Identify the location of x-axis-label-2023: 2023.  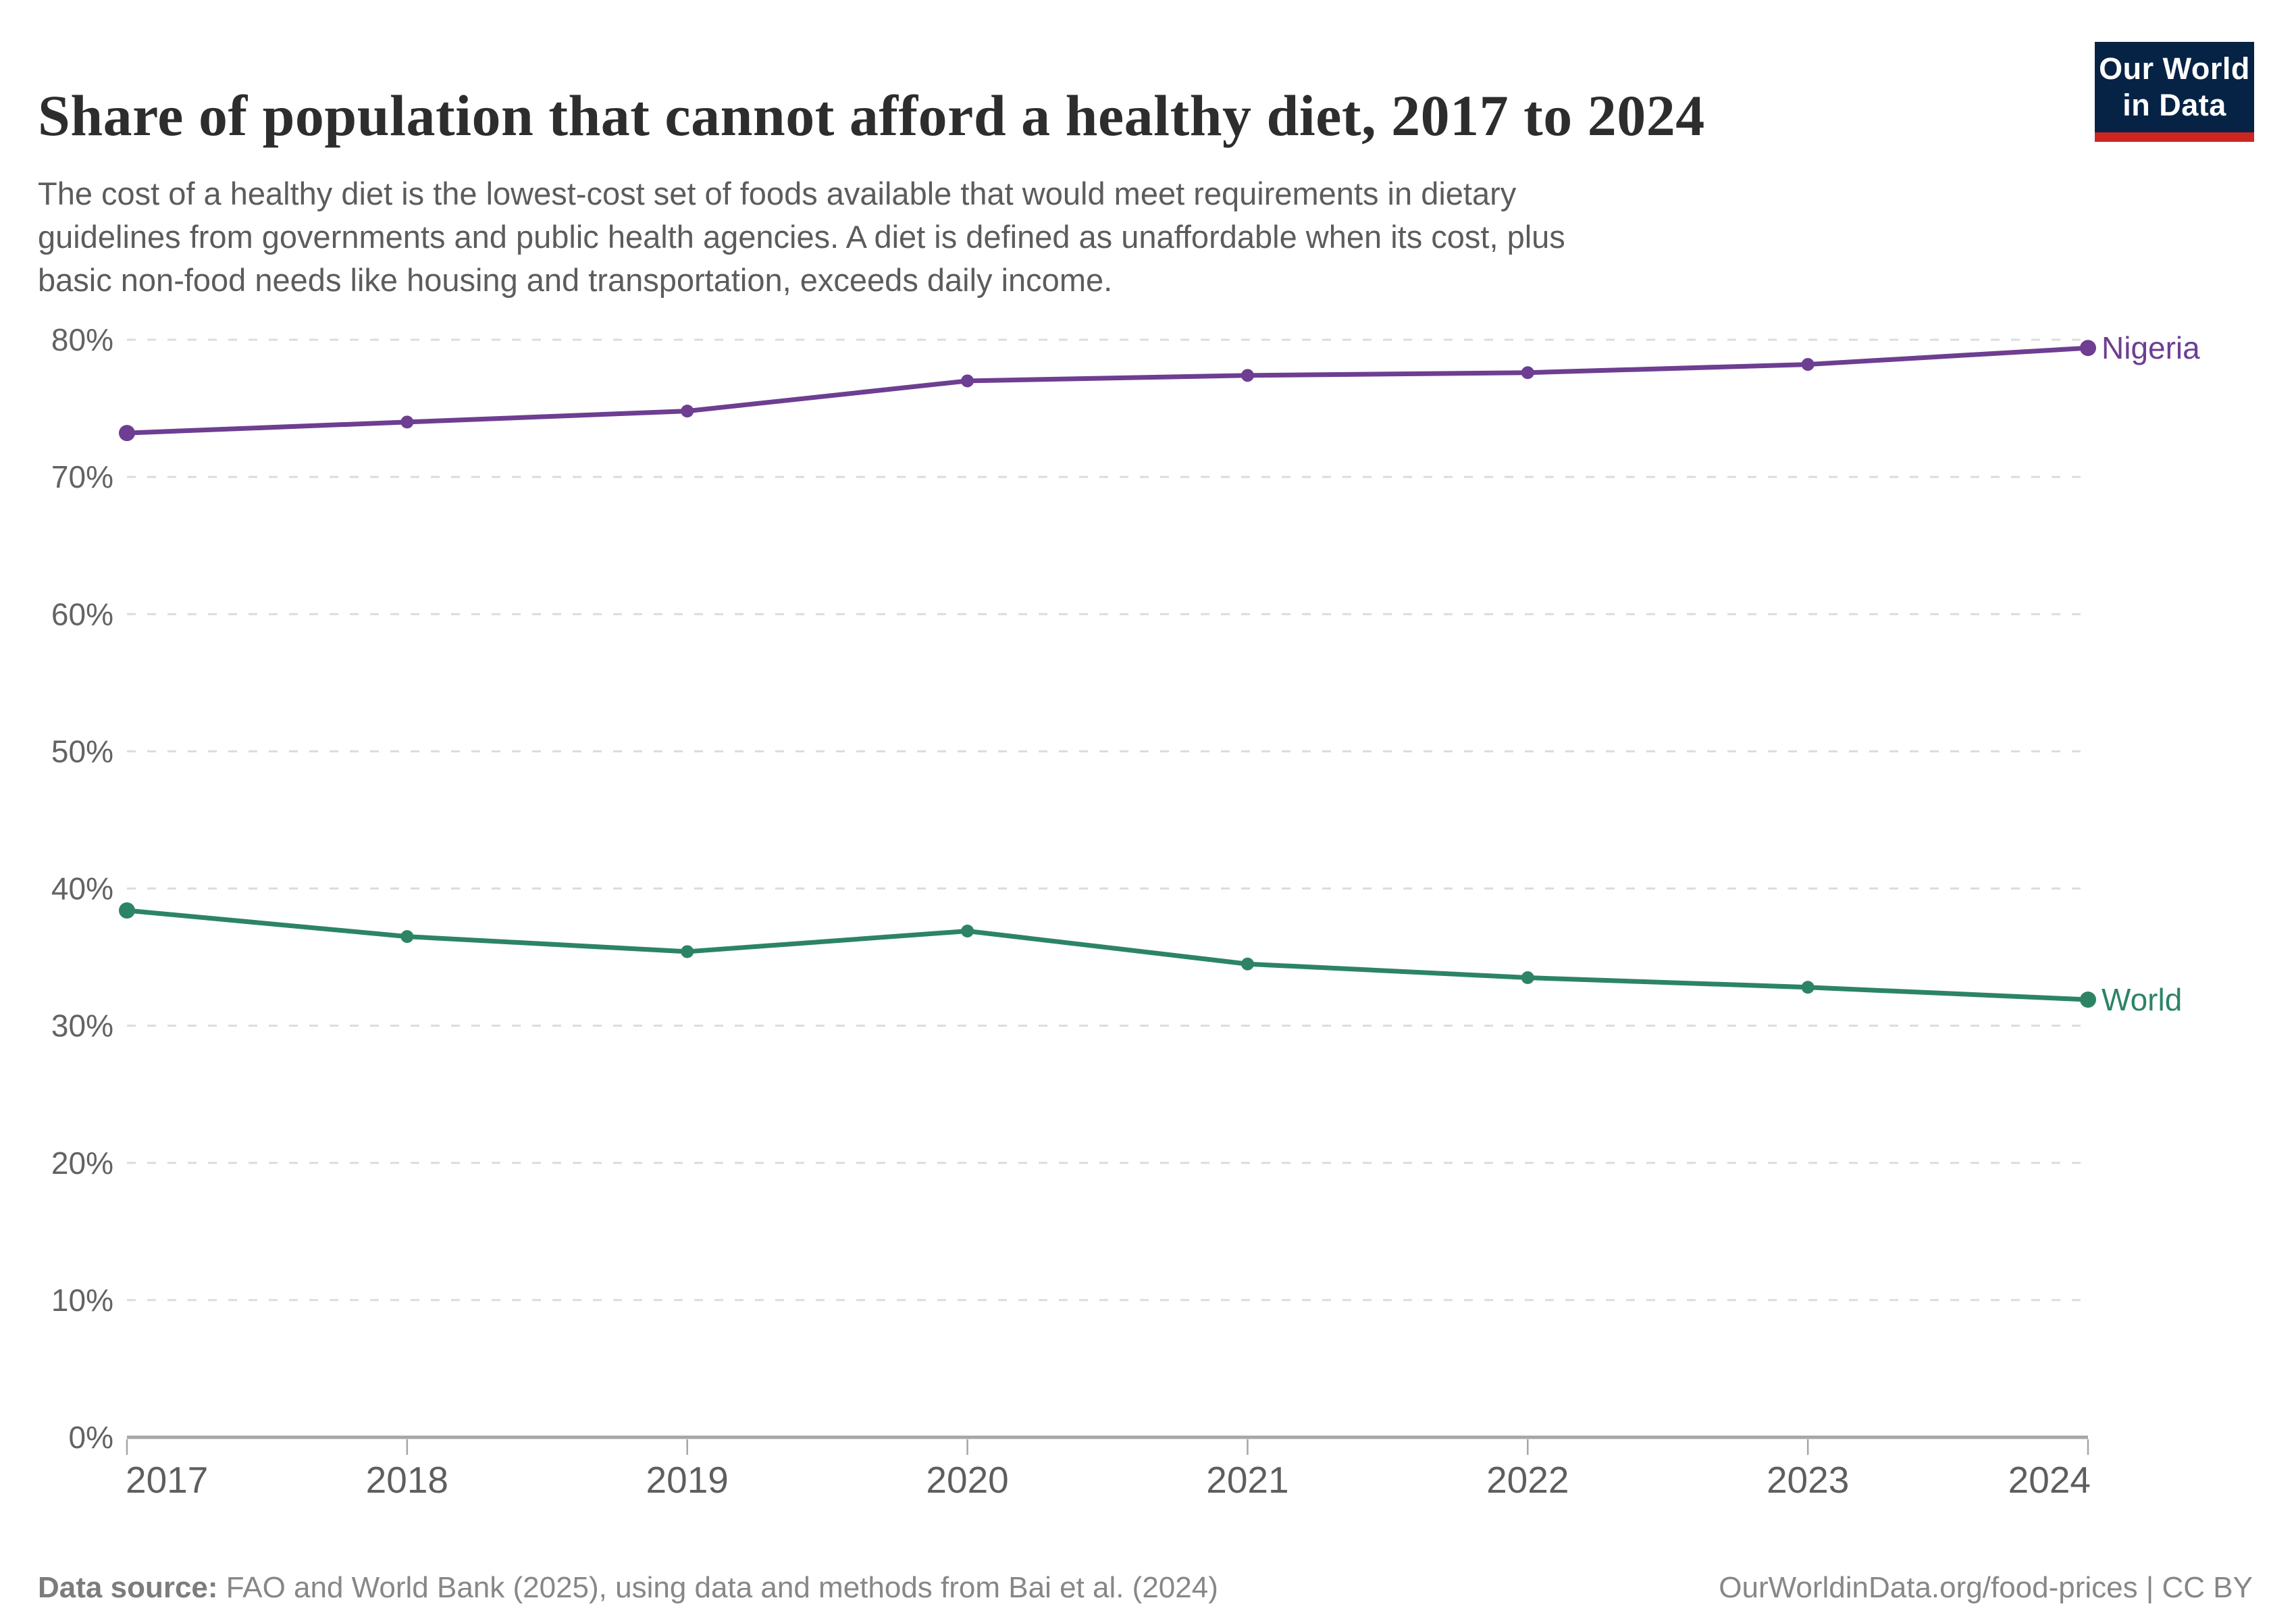
(1808, 1480).